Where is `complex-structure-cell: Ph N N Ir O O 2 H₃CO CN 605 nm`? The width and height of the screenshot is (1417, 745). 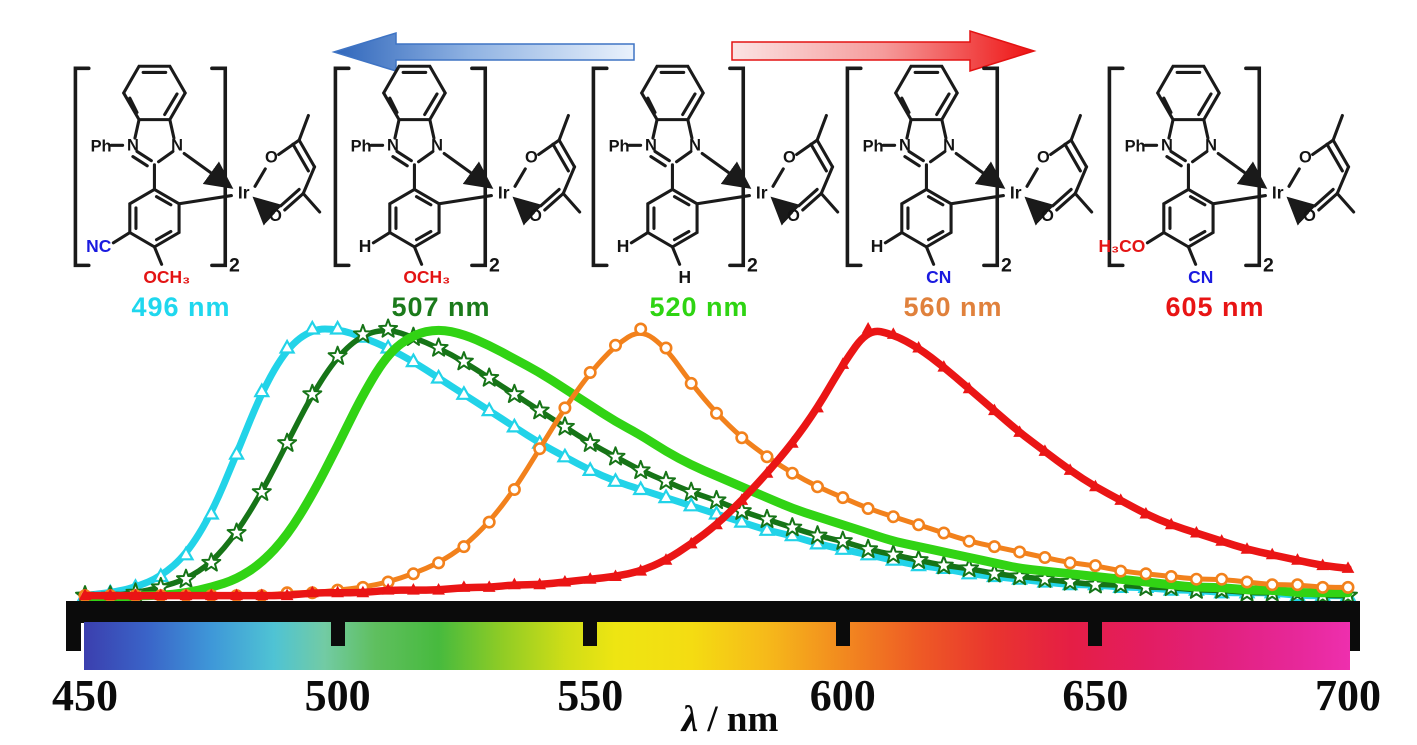
complex-structure-cell: Ph N N Ir O O 2 H₃CO CN 605 nm is located at coordinates (1230, 195).